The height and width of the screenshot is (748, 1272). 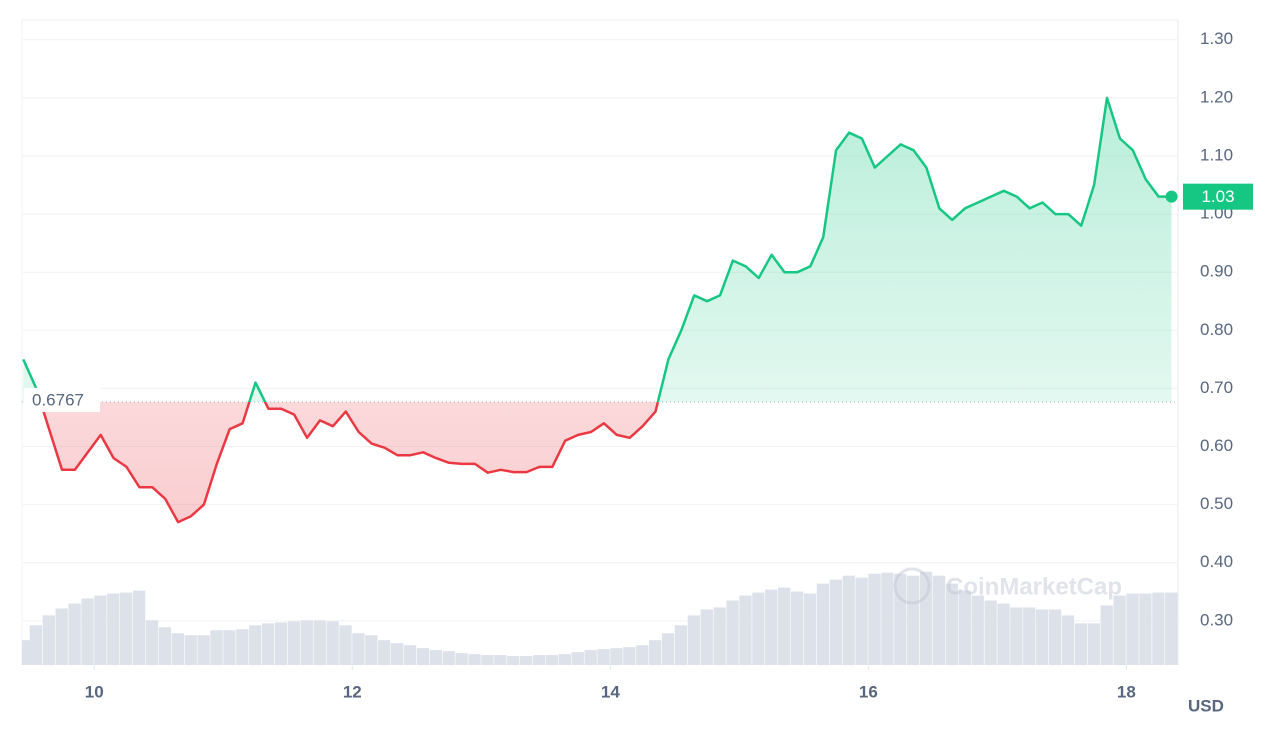 What do you see at coordinates (1216, 154) in the screenshot?
I see `y-tick-label: 1.10` at bounding box center [1216, 154].